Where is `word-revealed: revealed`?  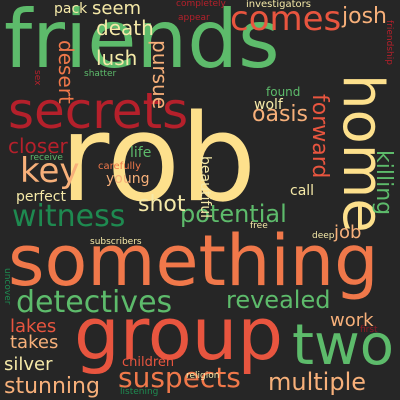
word-revealed: revealed is located at coordinates (278, 300).